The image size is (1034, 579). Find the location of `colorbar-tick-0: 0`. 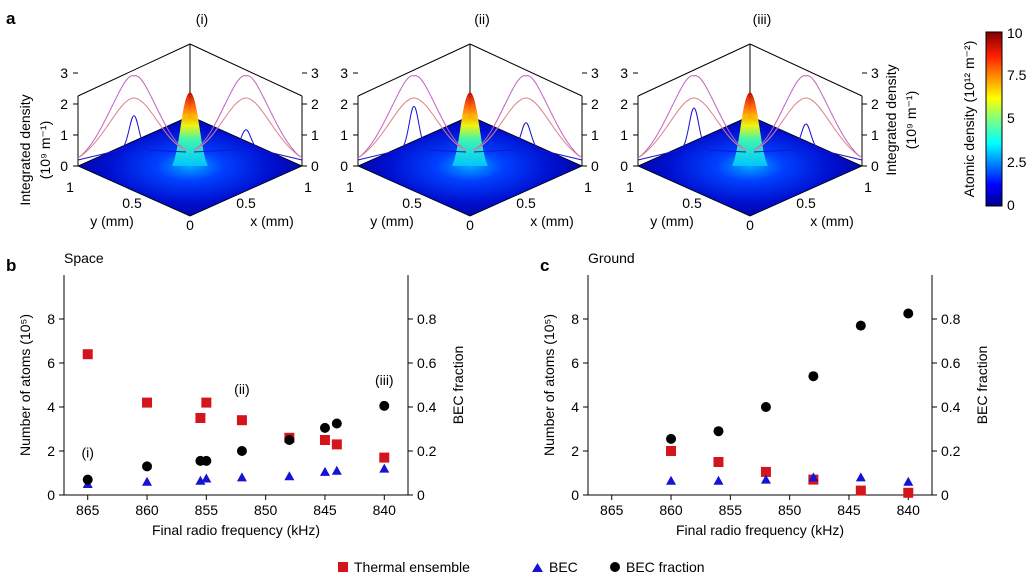

colorbar-tick-0: 0 is located at coordinates (1011, 205).